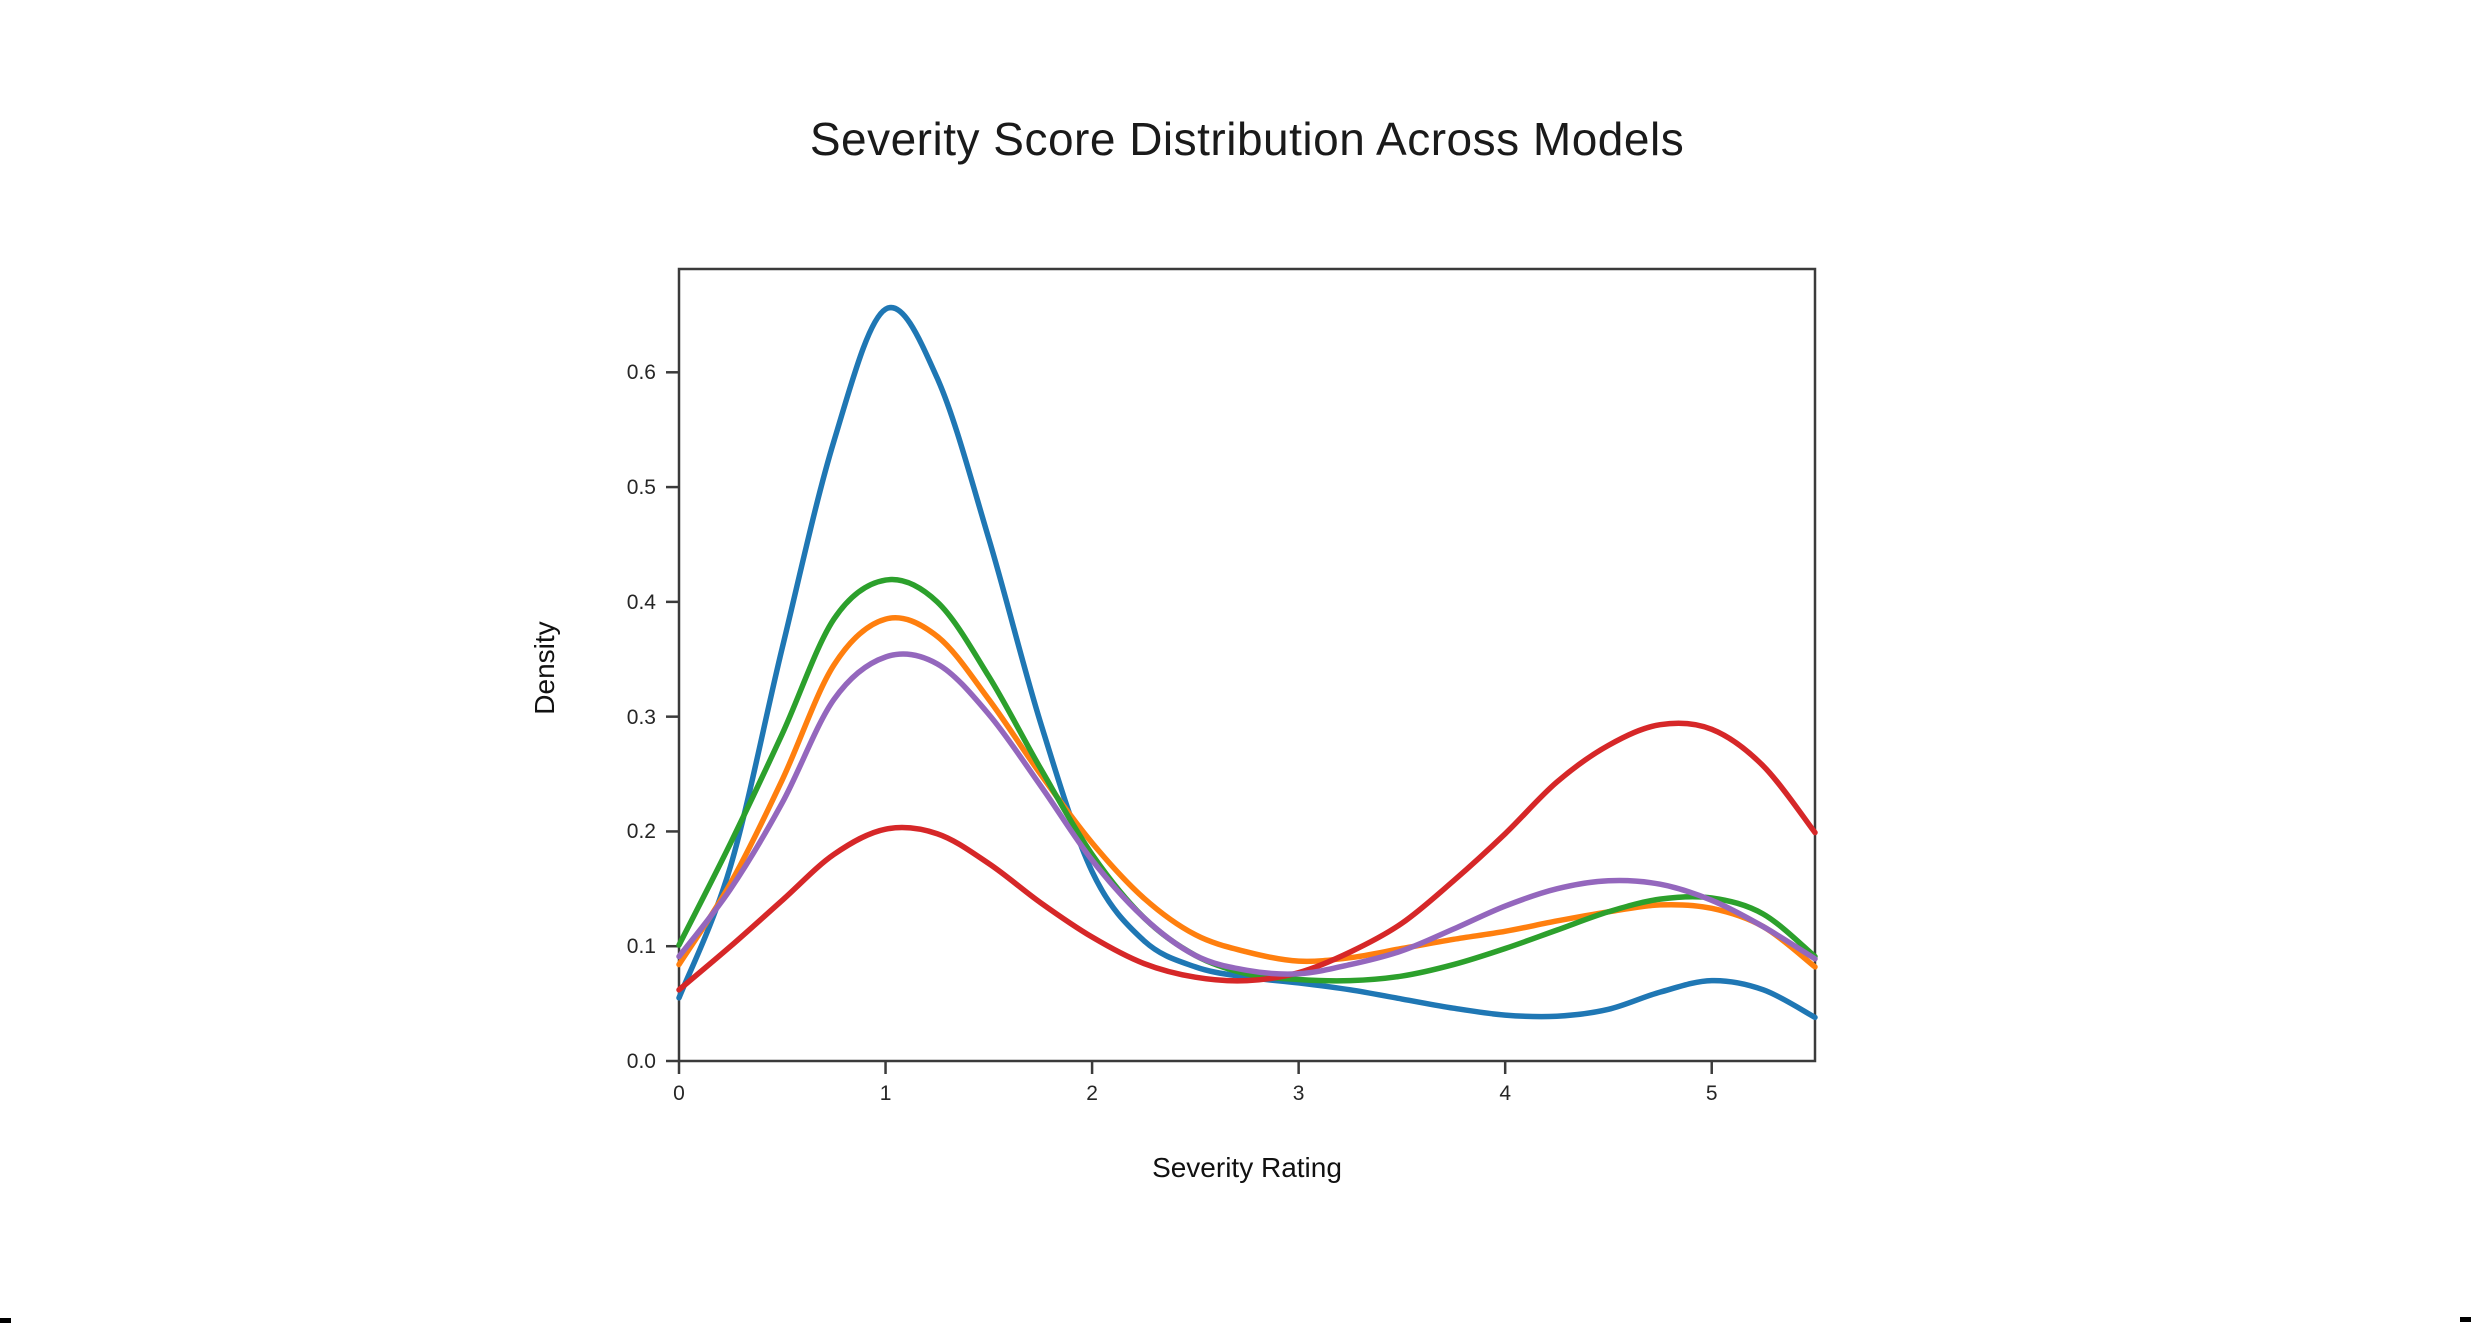  Describe the element at coordinates (1298, 1093) in the screenshot. I see `x-tick-label: 3` at that location.